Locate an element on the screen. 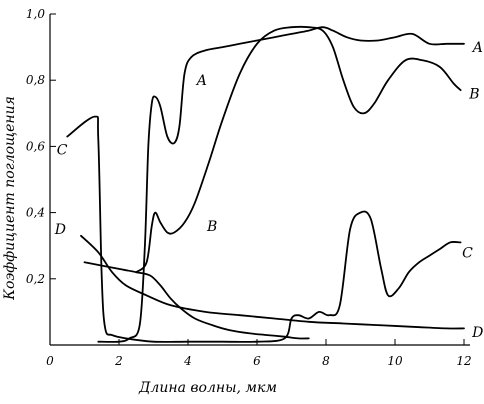 This screenshot has width=484, height=404. x-tick-label: 4 is located at coordinates (187, 361).